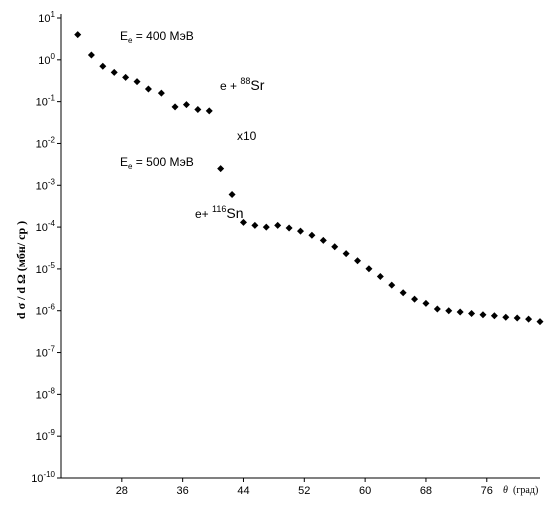  Describe the element at coordinates (52, 139) in the screenshot. I see `y-tick-exponent: -2` at that location.